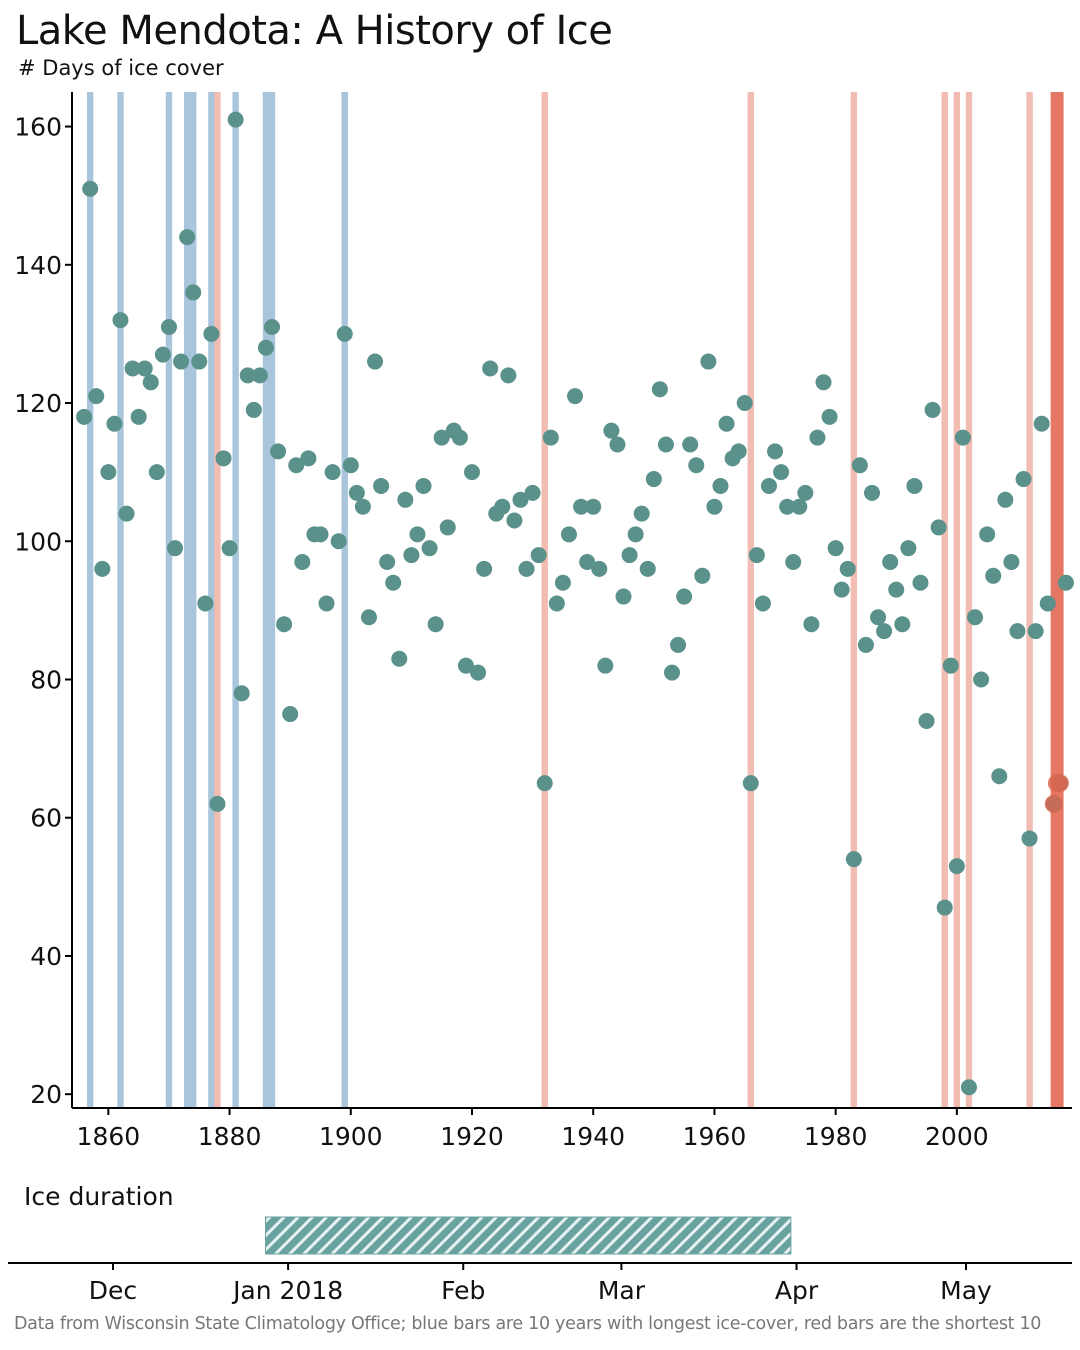  I want to click on data-point-1907, so click(393, 582).